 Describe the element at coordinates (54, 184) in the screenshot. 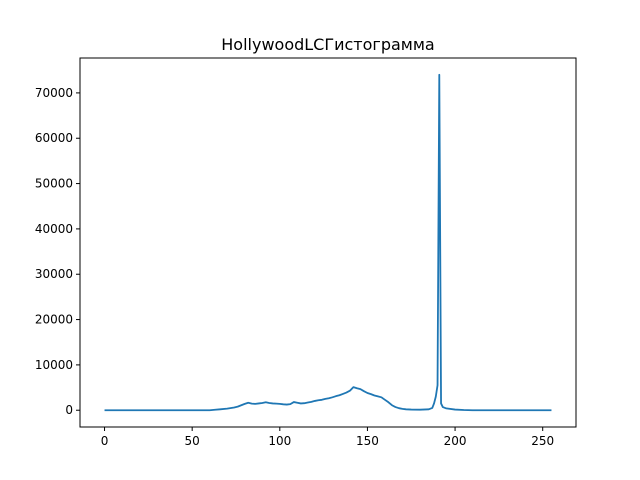

I see `y-tick-label: 50000` at that location.